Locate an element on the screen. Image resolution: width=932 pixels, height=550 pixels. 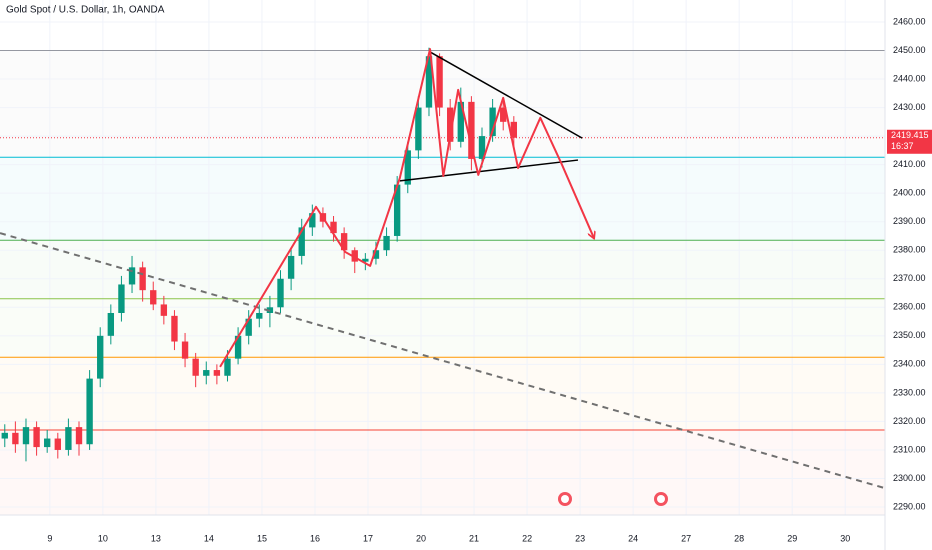
x-tick-label: 23 is located at coordinates (580, 538).